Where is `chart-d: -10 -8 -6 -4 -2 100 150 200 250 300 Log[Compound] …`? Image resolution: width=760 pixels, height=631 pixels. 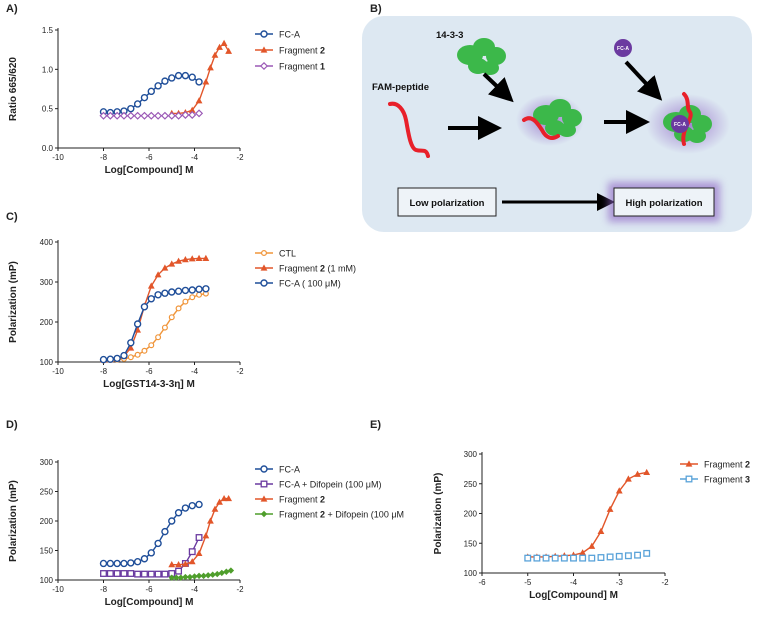
chart-d: -10 -8 -6 -4 -2 100 150 200 250 300 Log[Compound] … is located at coordinates (206, 533).